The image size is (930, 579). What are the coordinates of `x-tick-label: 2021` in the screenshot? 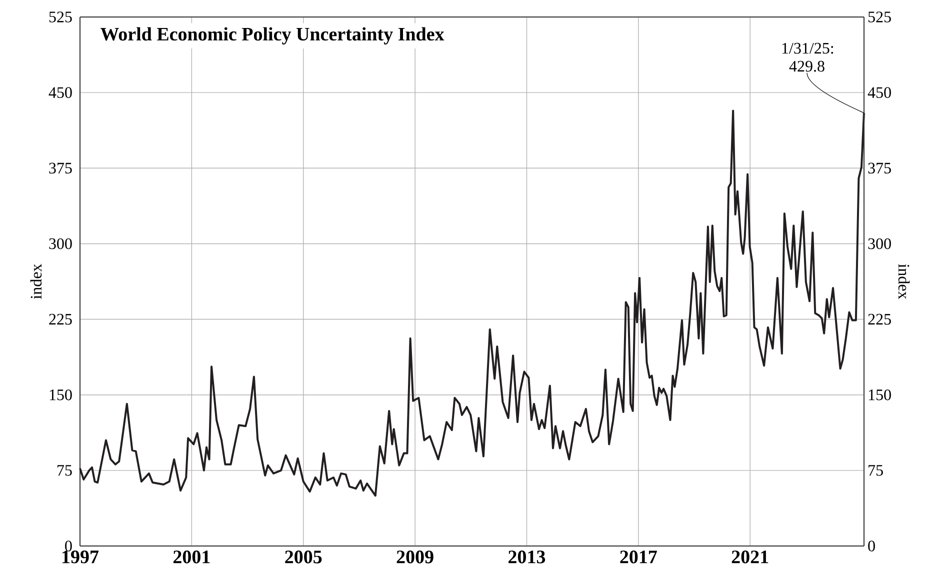 It's located at (750, 557).